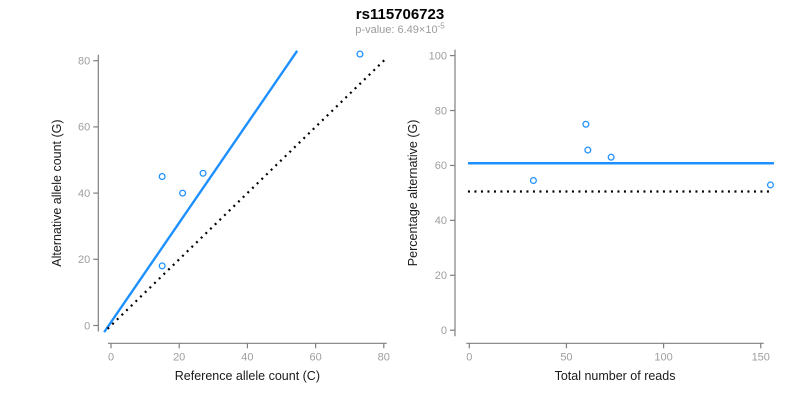  Describe the element at coordinates (413, 193) in the screenshot. I see `y-axis-title: Percentage alternative (G)` at that location.